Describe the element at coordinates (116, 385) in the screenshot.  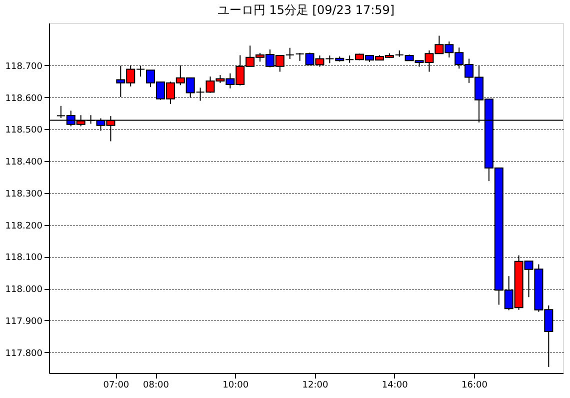
I see `x-tick-label: 07:00` at that location.